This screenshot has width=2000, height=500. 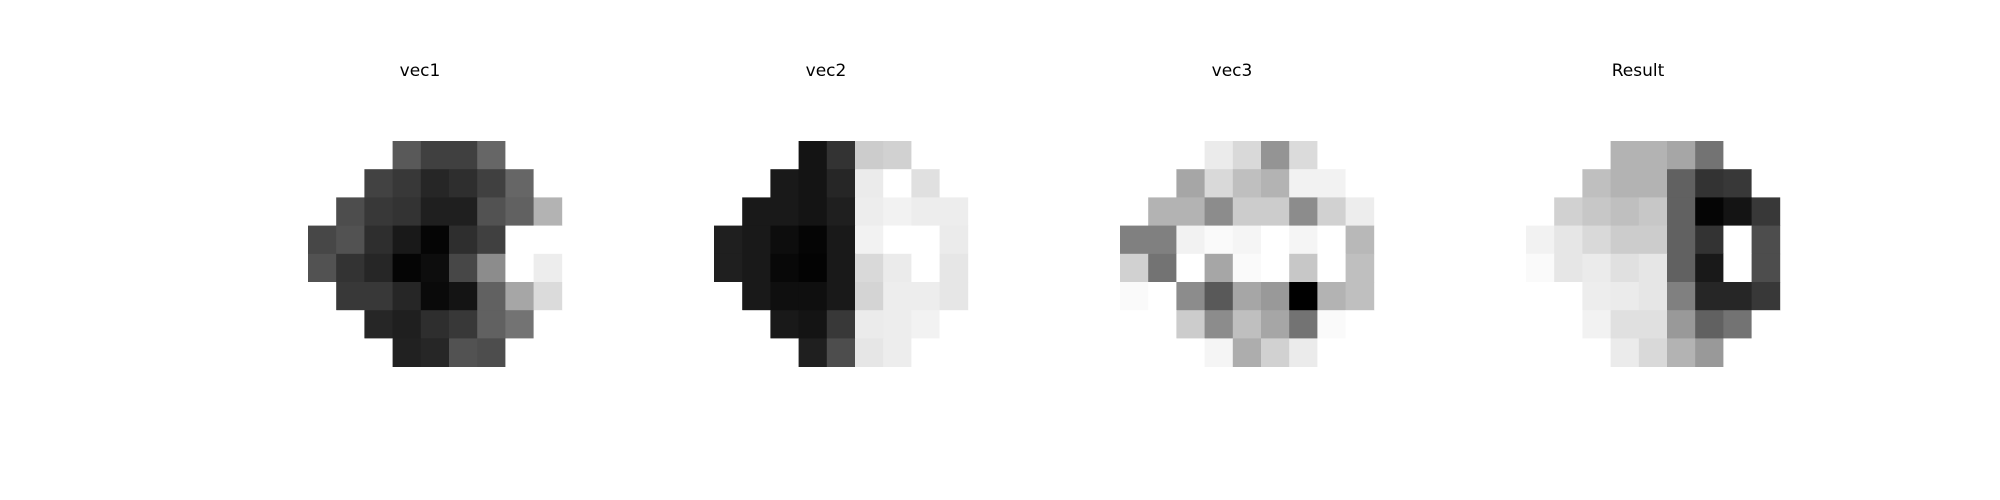 What do you see at coordinates (1219, 324) in the screenshot?
I see `heatmap-cell-r6-c3` at bounding box center [1219, 324].